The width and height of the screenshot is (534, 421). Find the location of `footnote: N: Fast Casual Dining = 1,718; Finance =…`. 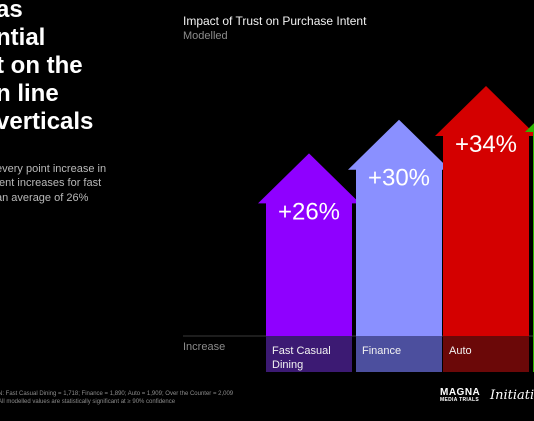

footnote: N: Fast Casual Dining = 1,718; Finance =… is located at coordinates (117, 398).